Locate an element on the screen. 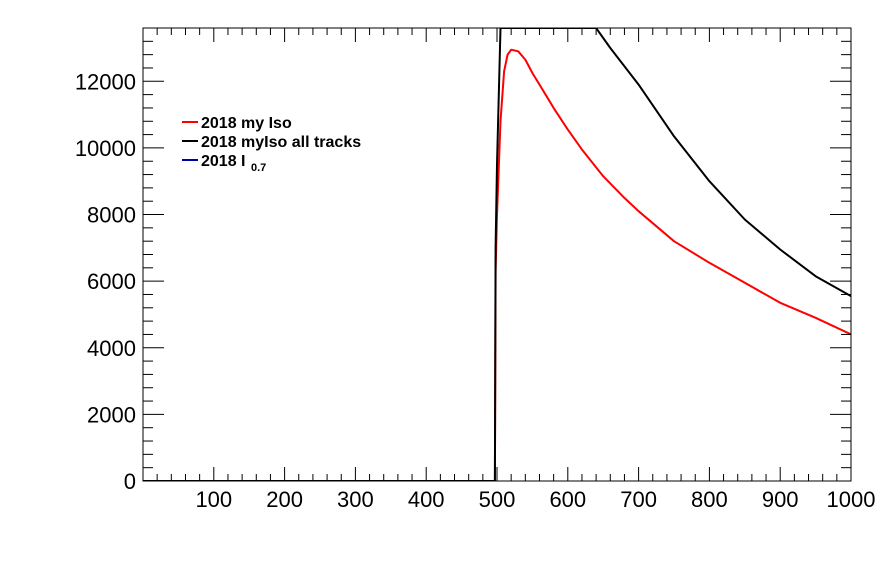 This screenshot has height=572, width=896. x-tick-label: 700 is located at coordinates (638, 499).